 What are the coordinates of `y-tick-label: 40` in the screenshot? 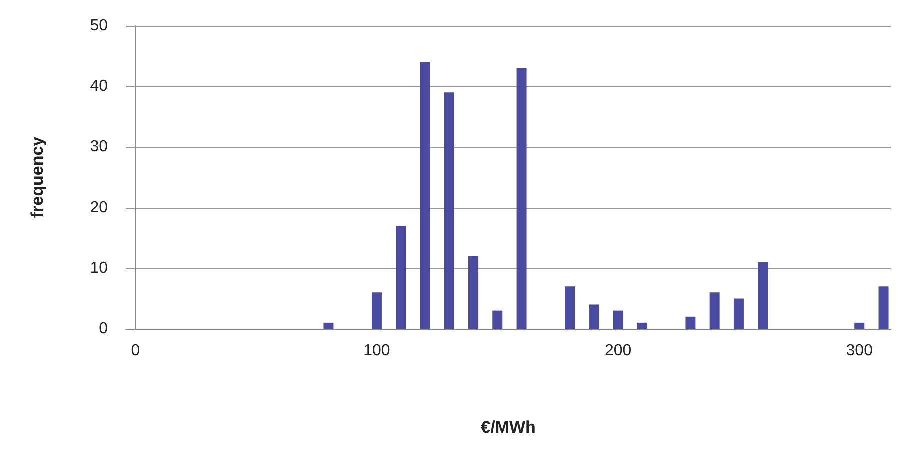 It's located at (99, 87).